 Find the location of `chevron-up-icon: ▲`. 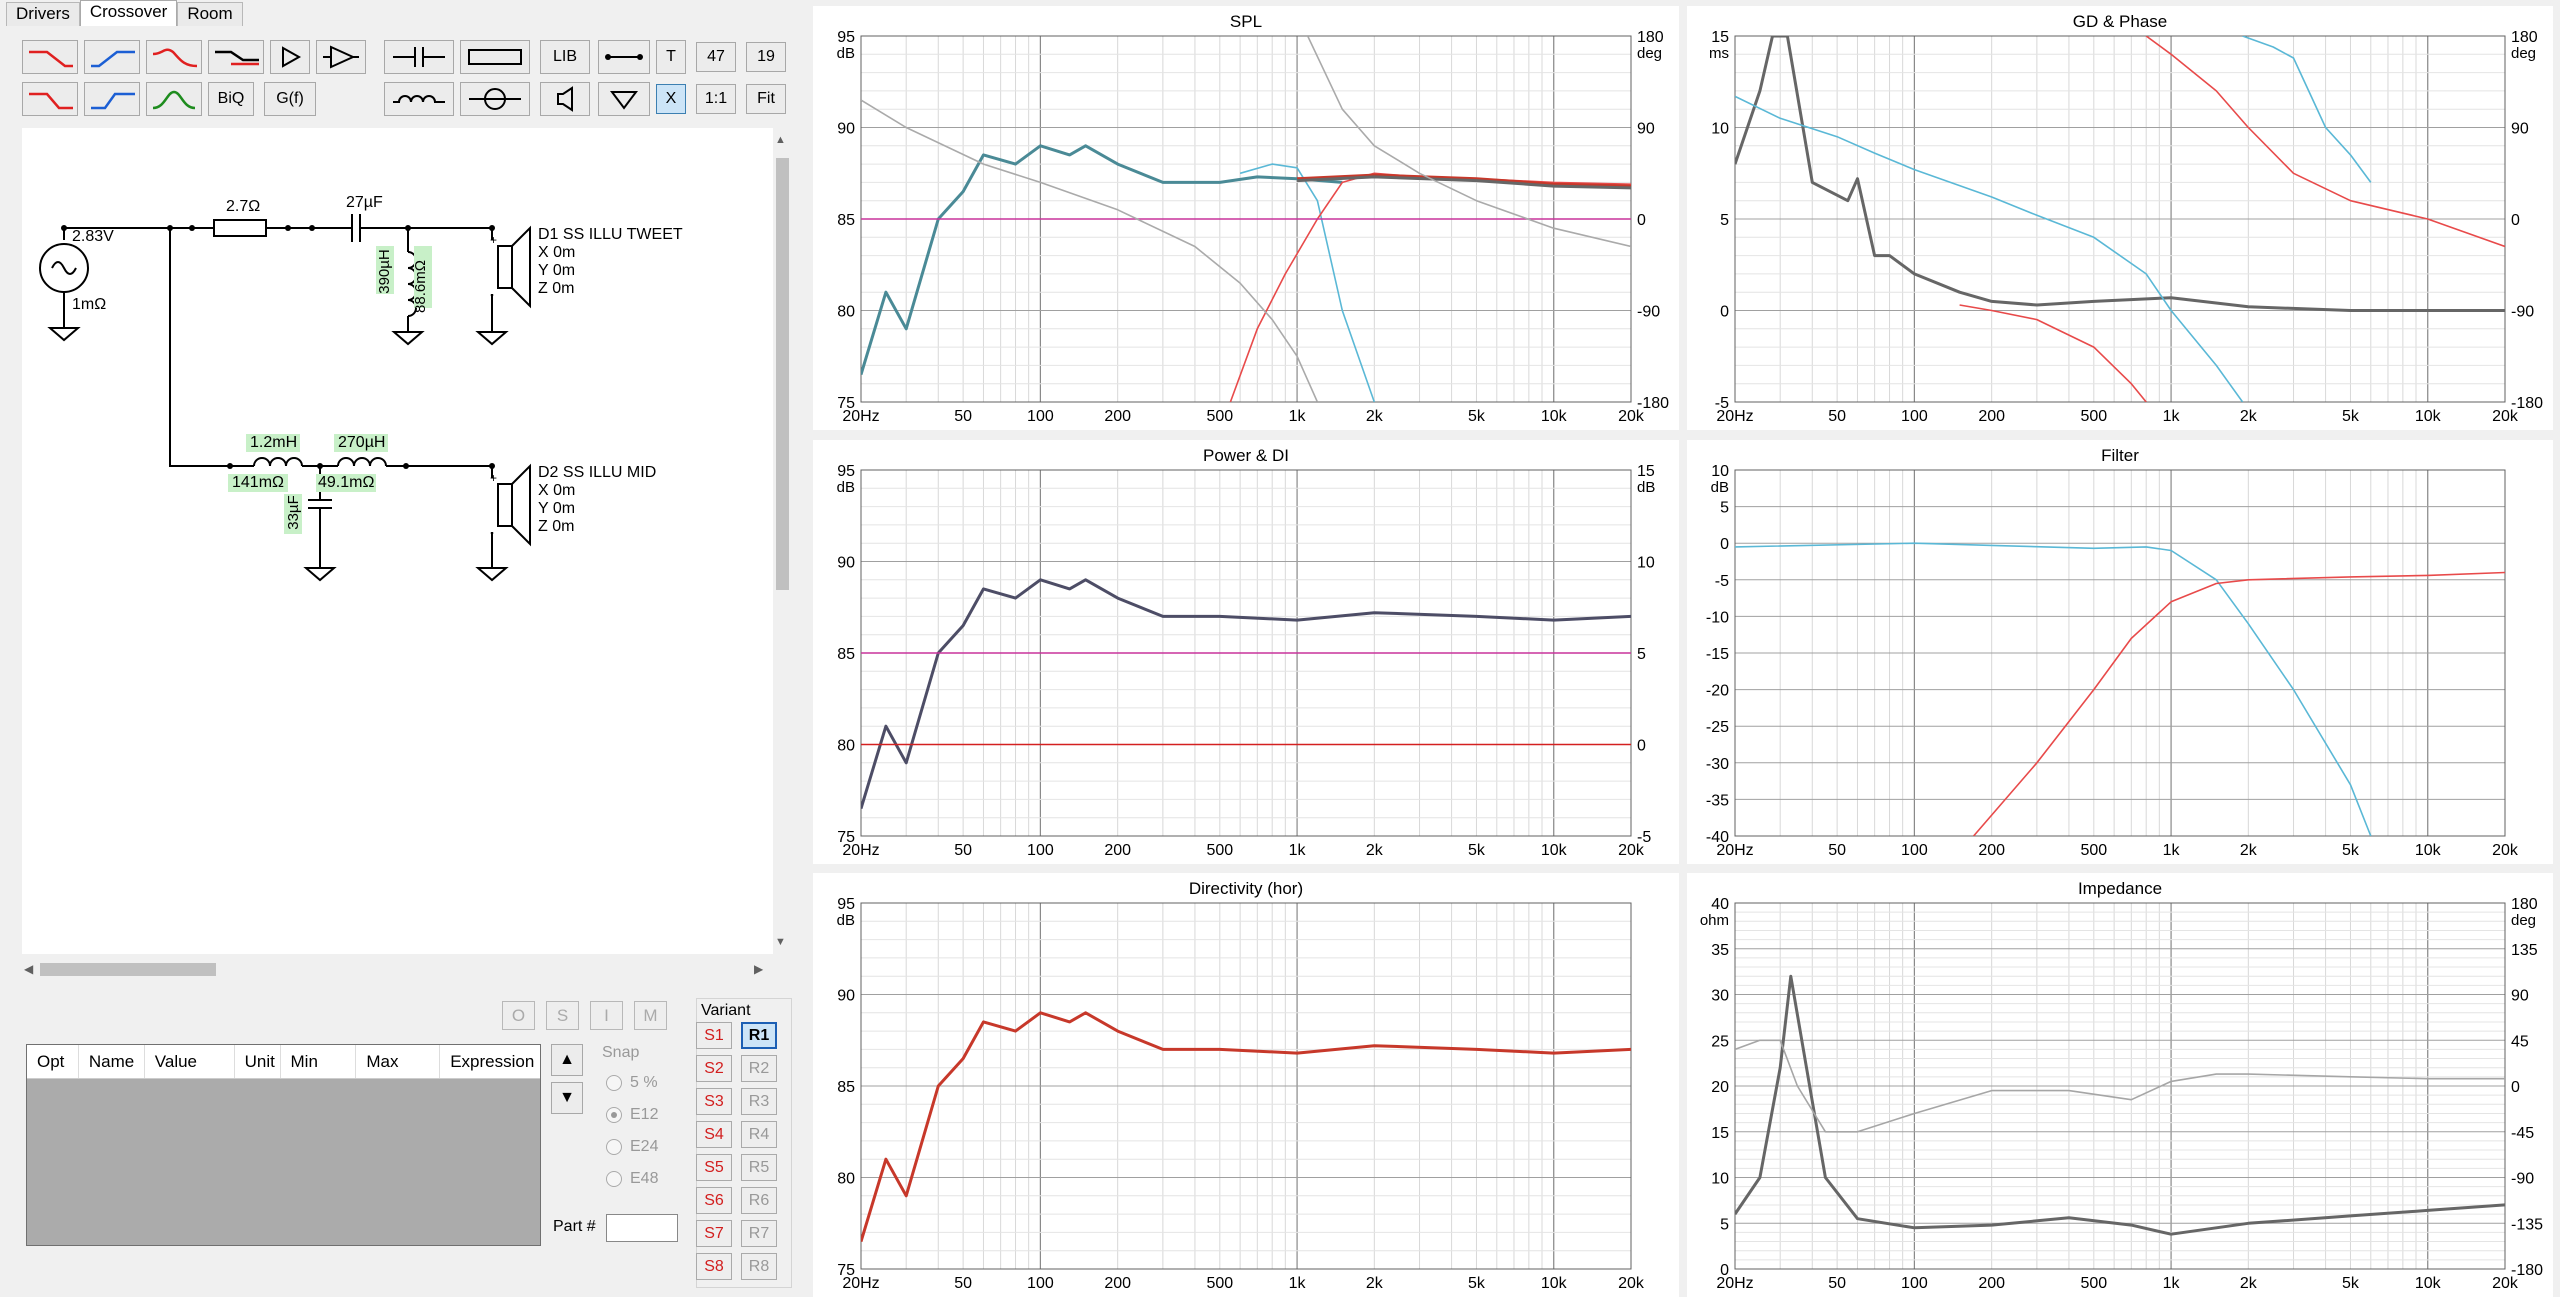

chevron-up-icon: ▲ is located at coordinates (780, 140).